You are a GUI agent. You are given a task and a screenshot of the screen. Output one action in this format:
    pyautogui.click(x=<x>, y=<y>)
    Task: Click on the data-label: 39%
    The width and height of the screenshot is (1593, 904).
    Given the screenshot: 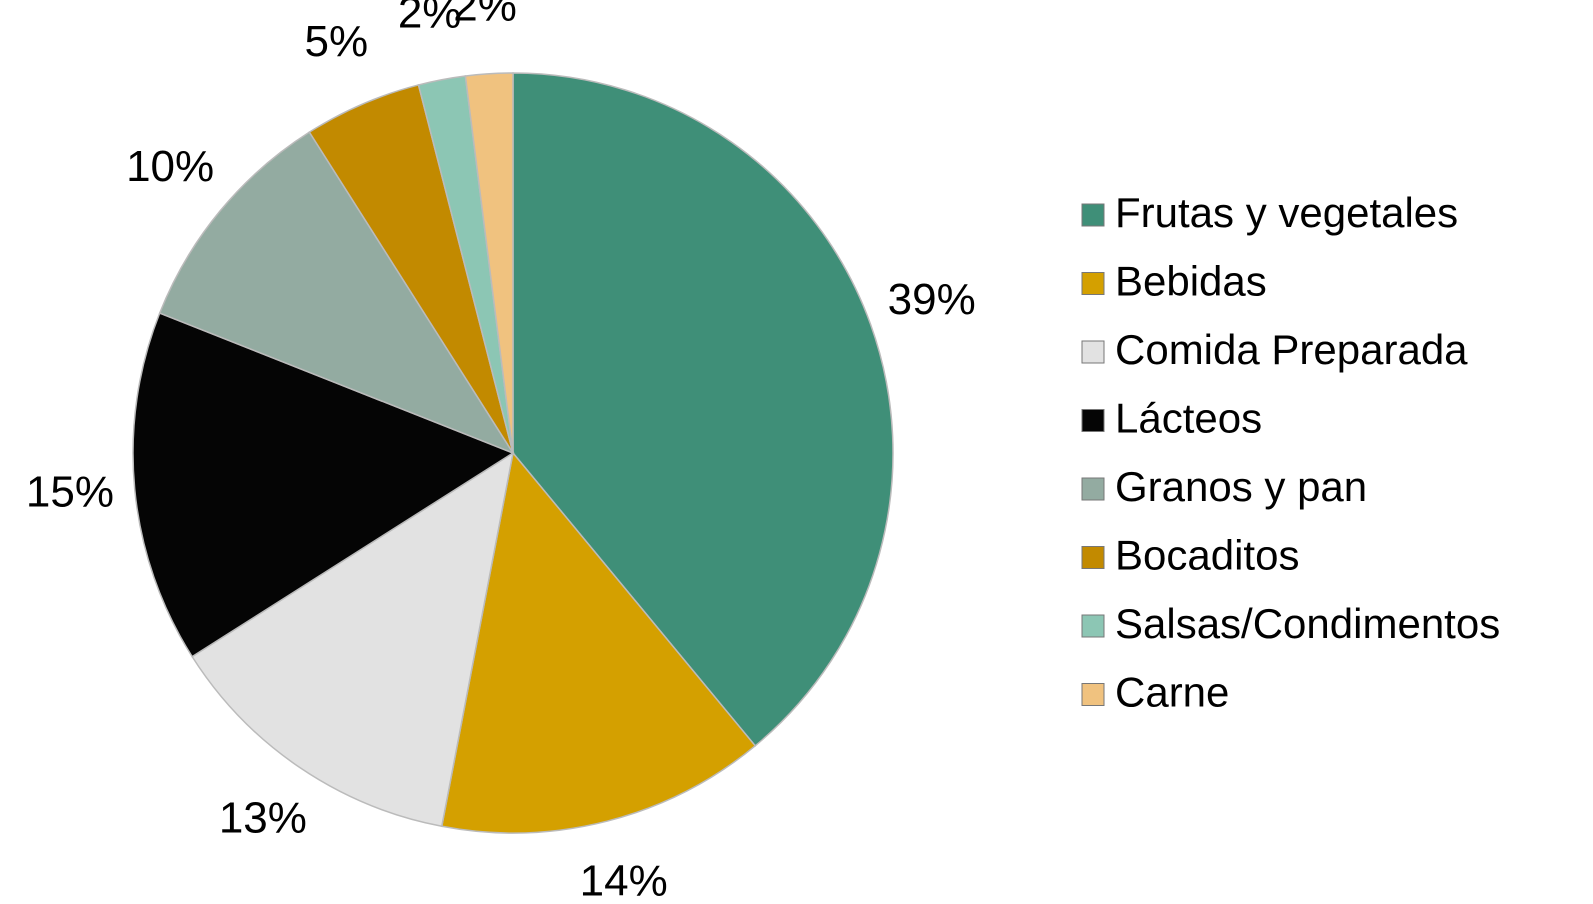 What is the action you would take?
    pyautogui.click(x=932, y=299)
    